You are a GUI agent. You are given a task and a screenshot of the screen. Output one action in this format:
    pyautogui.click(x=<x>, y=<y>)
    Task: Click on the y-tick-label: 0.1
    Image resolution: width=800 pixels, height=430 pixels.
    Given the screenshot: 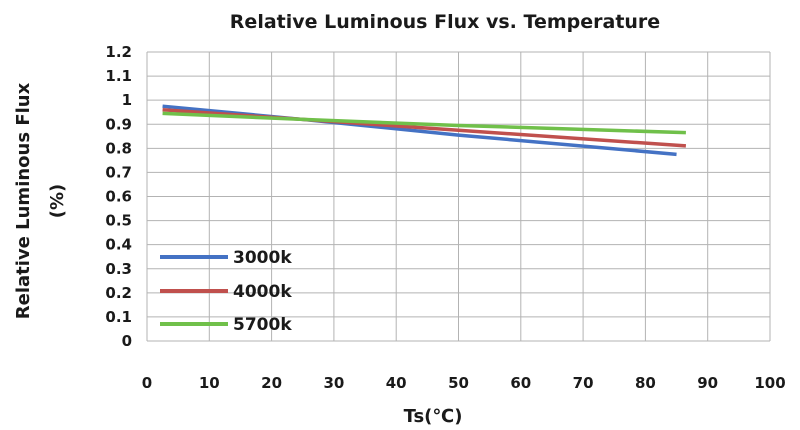 What is the action you would take?
    pyautogui.click(x=118, y=317)
    